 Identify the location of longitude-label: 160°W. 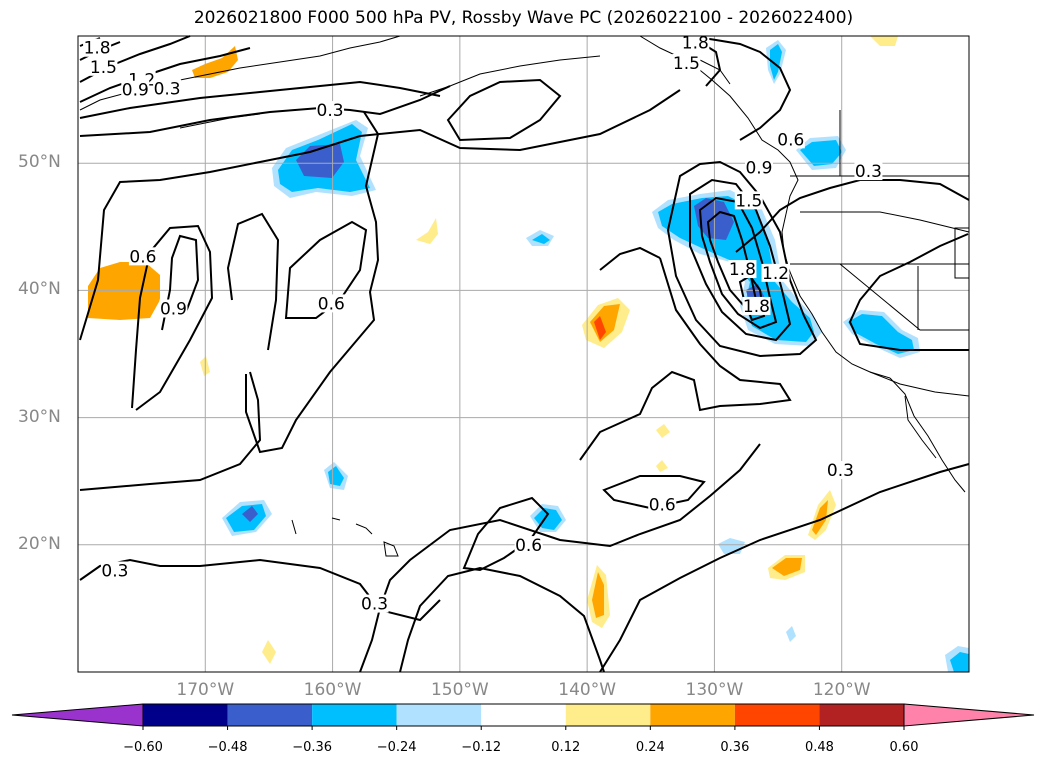
(332, 690).